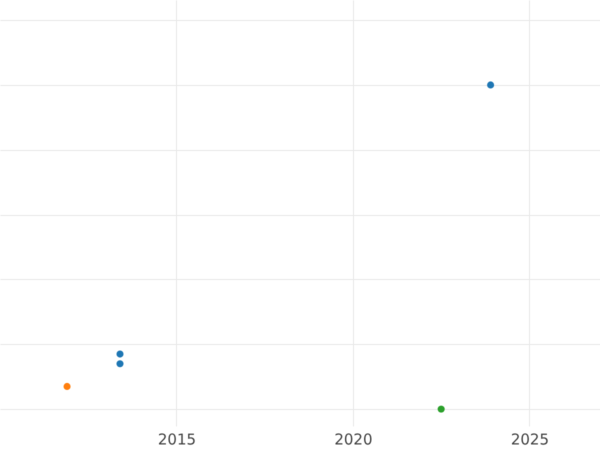 This screenshot has height=450, width=600. What do you see at coordinates (353, 439) in the screenshot?
I see `x-tick-label: 2020` at bounding box center [353, 439].